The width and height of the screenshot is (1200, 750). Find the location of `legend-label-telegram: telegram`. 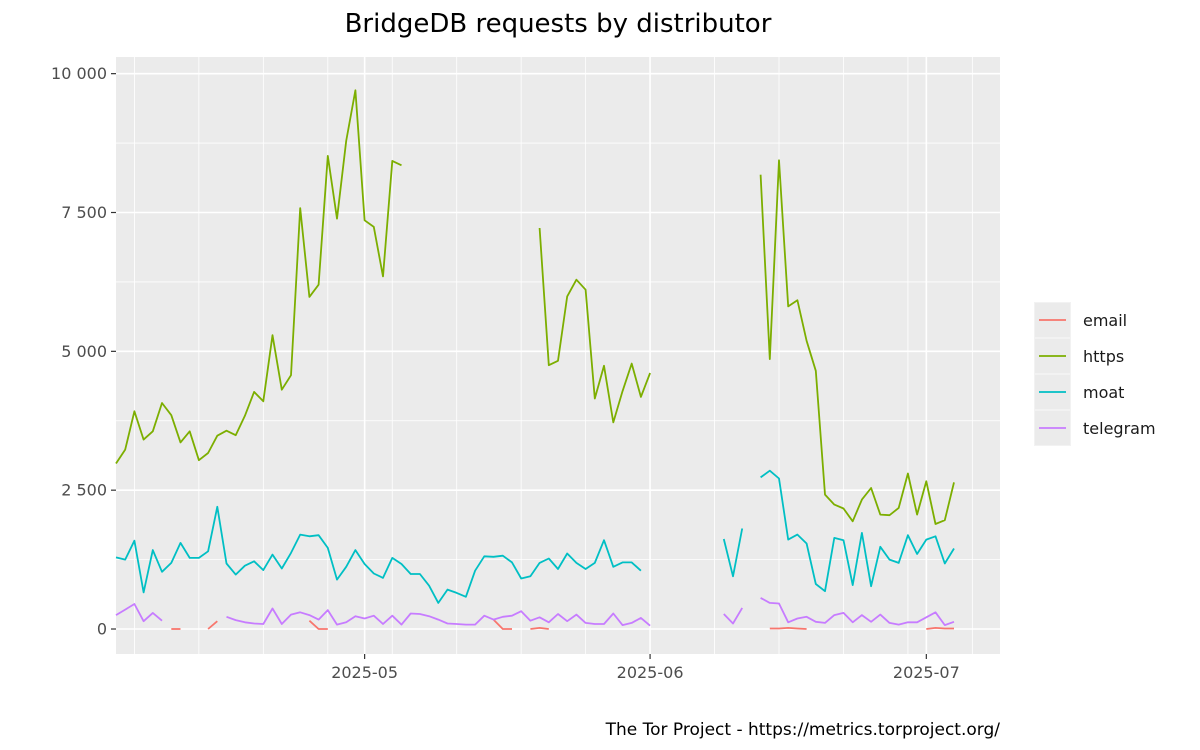

legend-label-telegram: telegram is located at coordinates (1119, 428).